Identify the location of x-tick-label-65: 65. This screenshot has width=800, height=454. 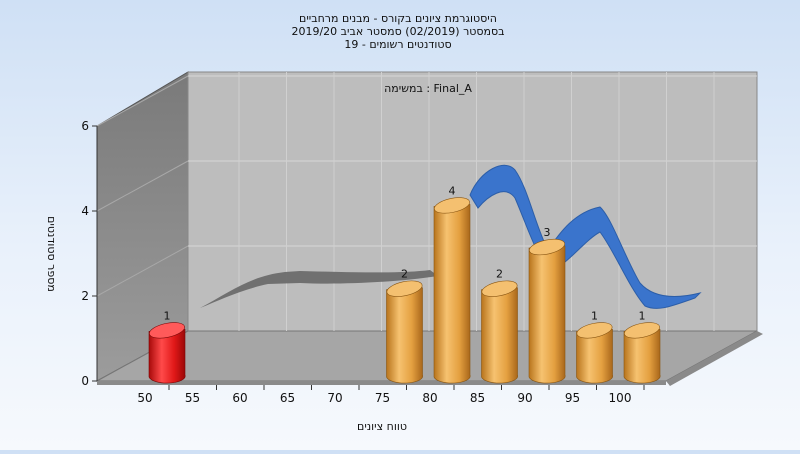
(287, 398).